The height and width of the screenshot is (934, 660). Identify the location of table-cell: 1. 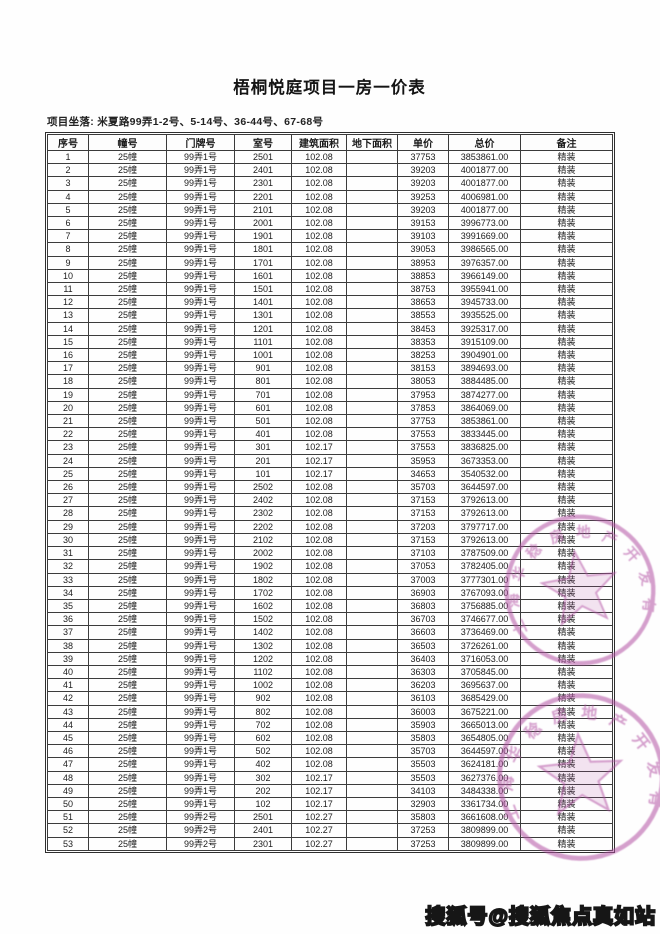
(68, 157).